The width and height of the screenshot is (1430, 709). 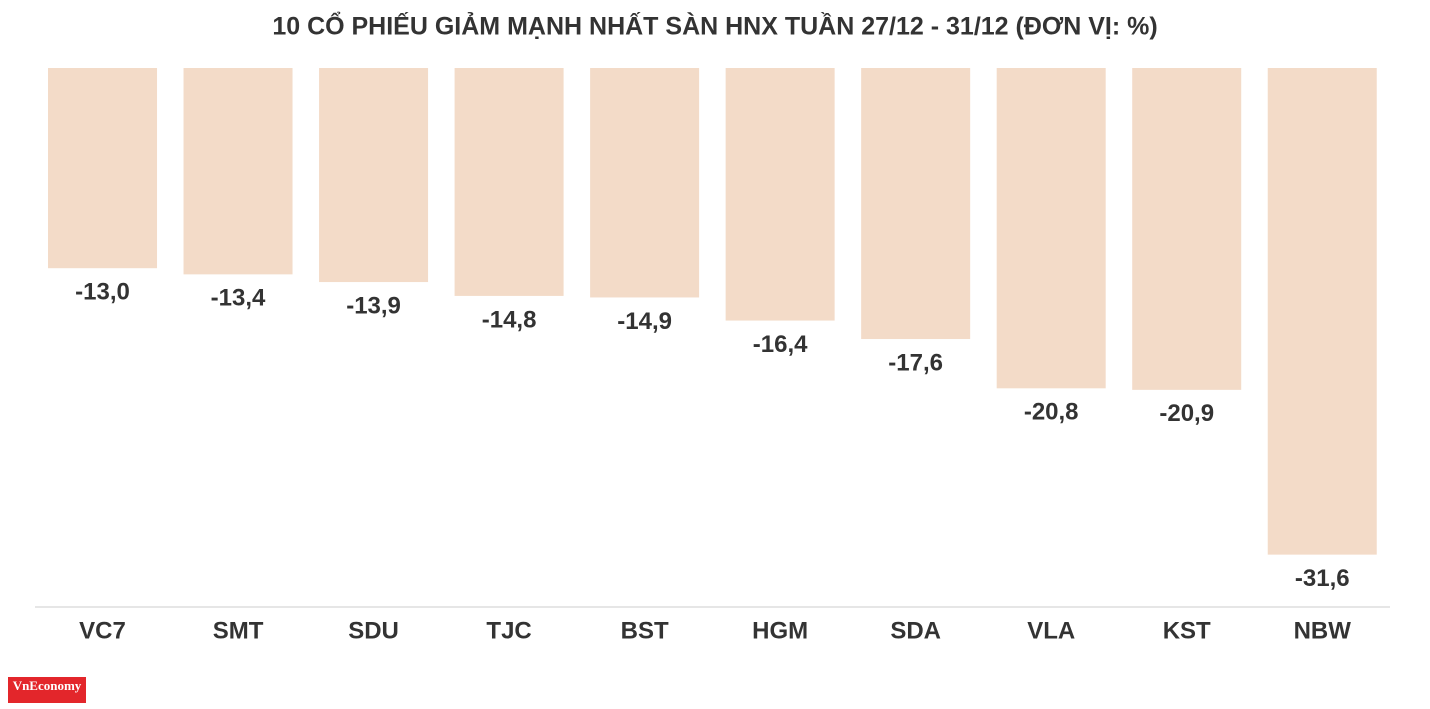 What do you see at coordinates (1323, 630) in the screenshot?
I see `x-tick-label: NBW` at bounding box center [1323, 630].